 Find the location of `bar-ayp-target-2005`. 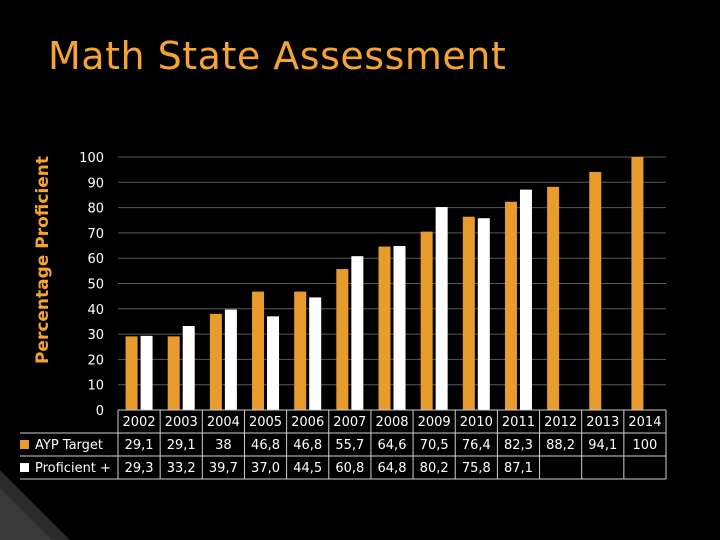

bar-ayp-target-2005 is located at coordinates (258, 350).